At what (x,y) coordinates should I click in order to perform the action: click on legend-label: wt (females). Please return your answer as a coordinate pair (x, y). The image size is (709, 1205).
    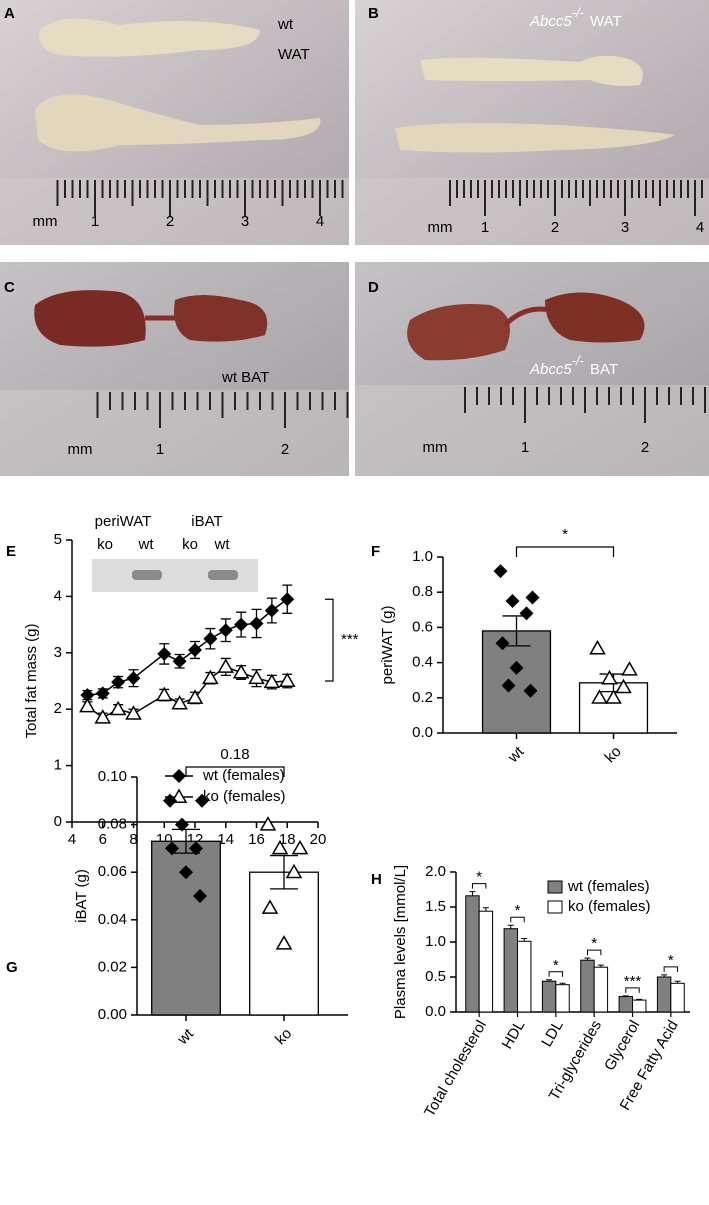
    Looking at the image, I should click on (243, 775).